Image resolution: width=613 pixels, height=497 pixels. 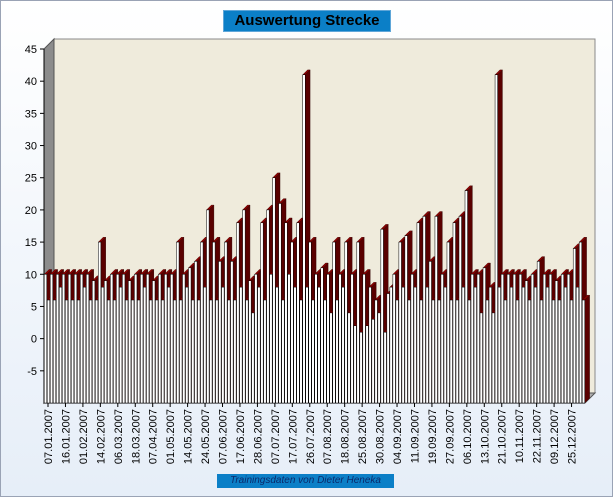 What do you see at coordinates (136, 436) in the screenshot?
I see `x-tick-label: 18.03.2007` at bounding box center [136, 436].